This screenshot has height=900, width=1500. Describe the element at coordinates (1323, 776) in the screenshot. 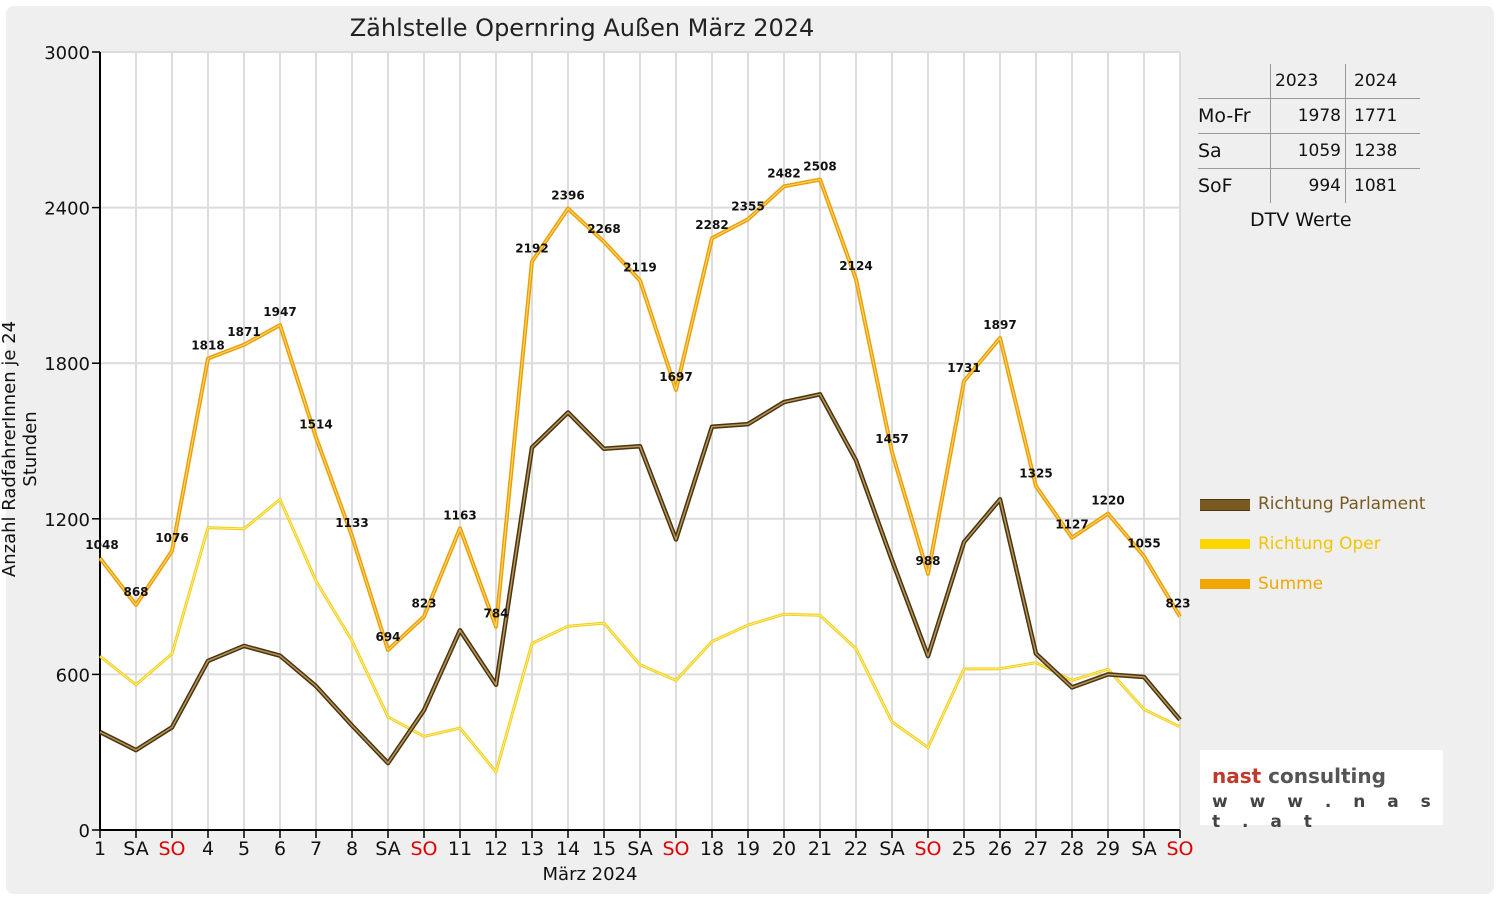

I see `logo-brand-2: consulting` at that location.